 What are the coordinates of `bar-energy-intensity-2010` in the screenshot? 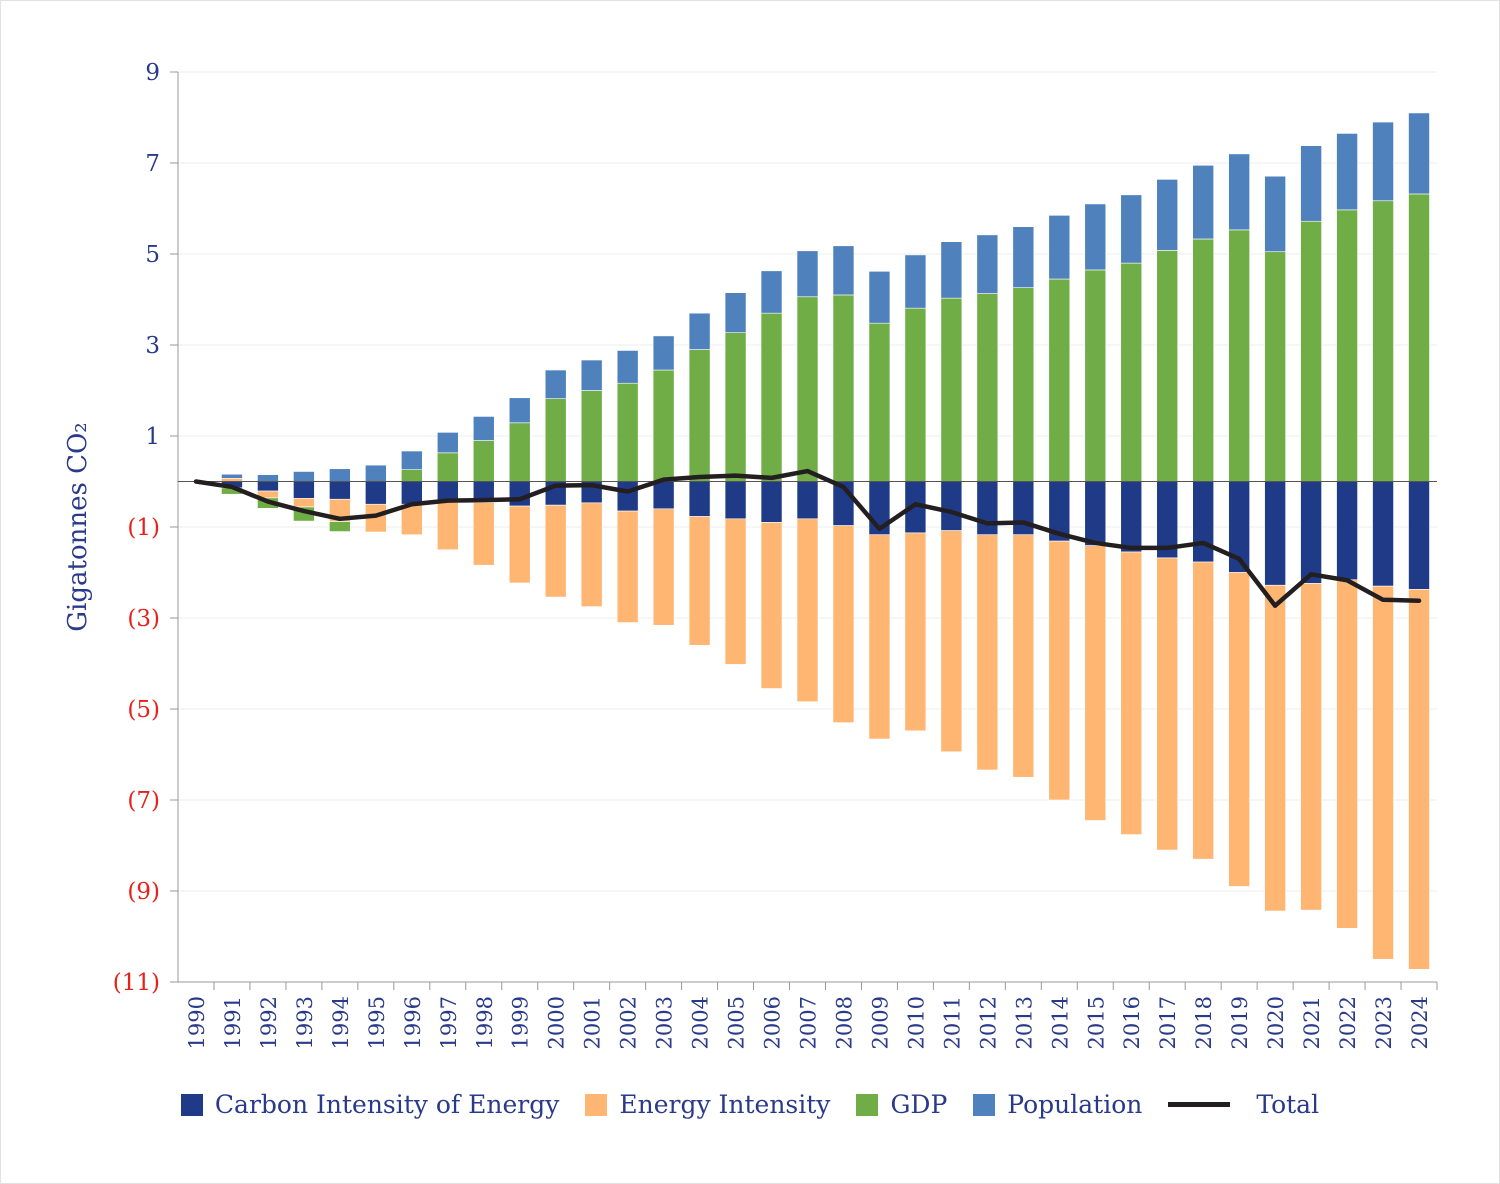 It's located at (915, 632).